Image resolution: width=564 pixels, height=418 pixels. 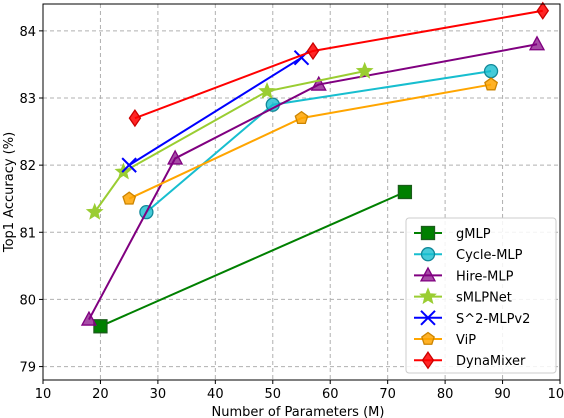 What do you see at coordinates (27, 368) in the screenshot?
I see `y-tick-label: 79` at bounding box center [27, 368].